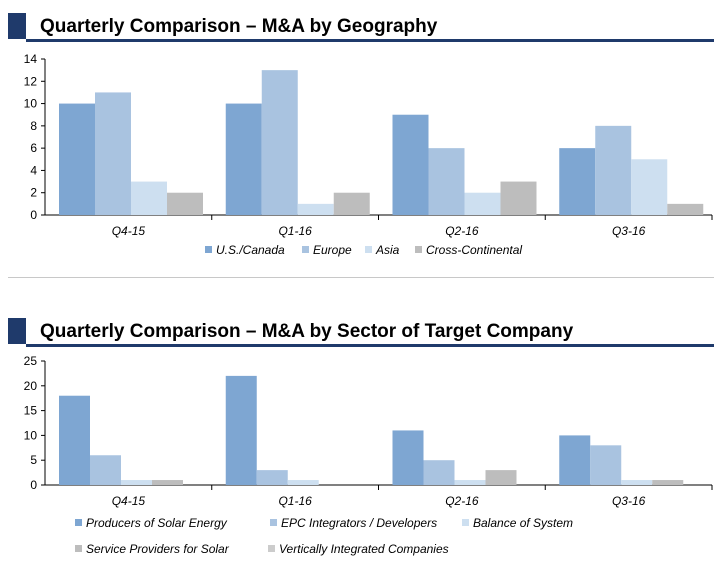  I want to click on section-divider, so click(361, 277).